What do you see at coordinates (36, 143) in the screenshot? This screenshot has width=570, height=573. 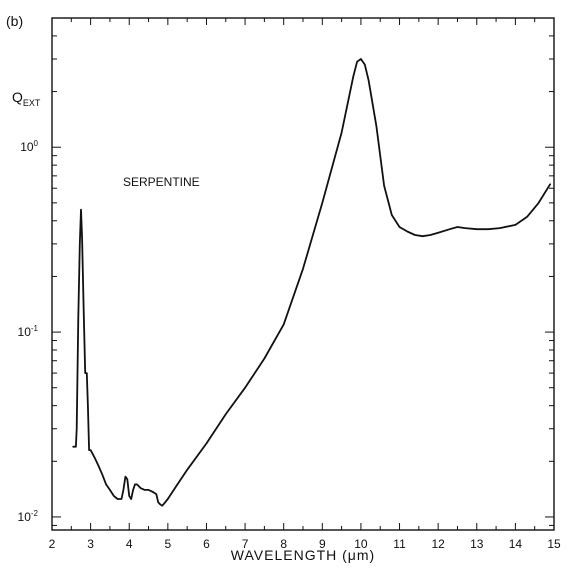 I see `y-tick-label-exponent: 0` at bounding box center [36, 143].